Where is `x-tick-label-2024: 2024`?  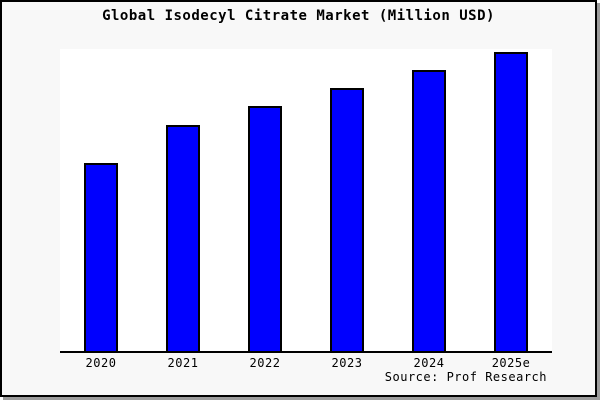 x-tick-label-2024: 2024 is located at coordinates (429, 363).